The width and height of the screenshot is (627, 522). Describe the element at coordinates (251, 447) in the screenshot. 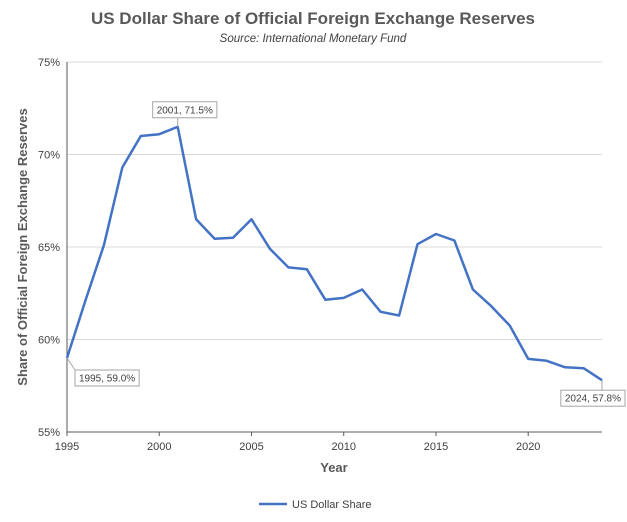

I see `x-tick-label: 2005` at that location.